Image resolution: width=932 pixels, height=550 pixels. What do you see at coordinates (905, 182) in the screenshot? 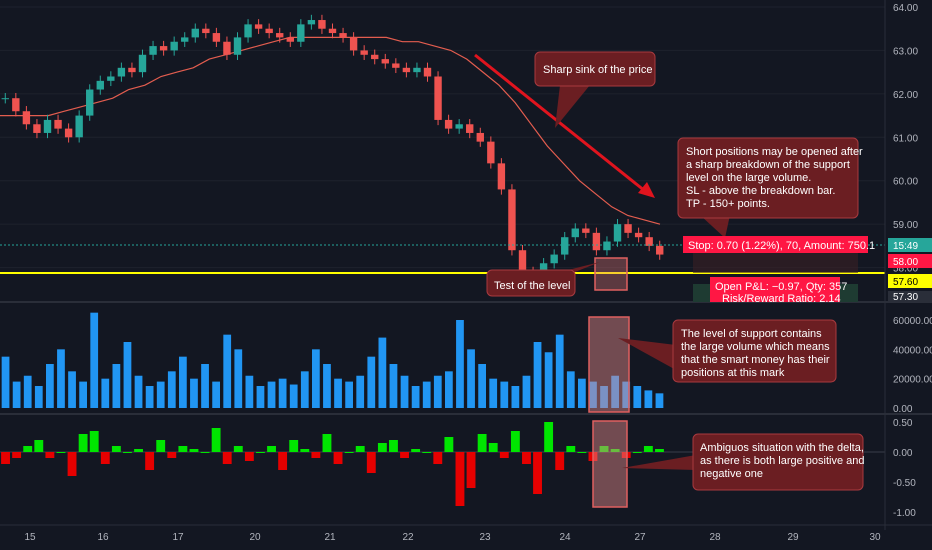
I see `price-tick-label: 60.00` at bounding box center [905, 182].